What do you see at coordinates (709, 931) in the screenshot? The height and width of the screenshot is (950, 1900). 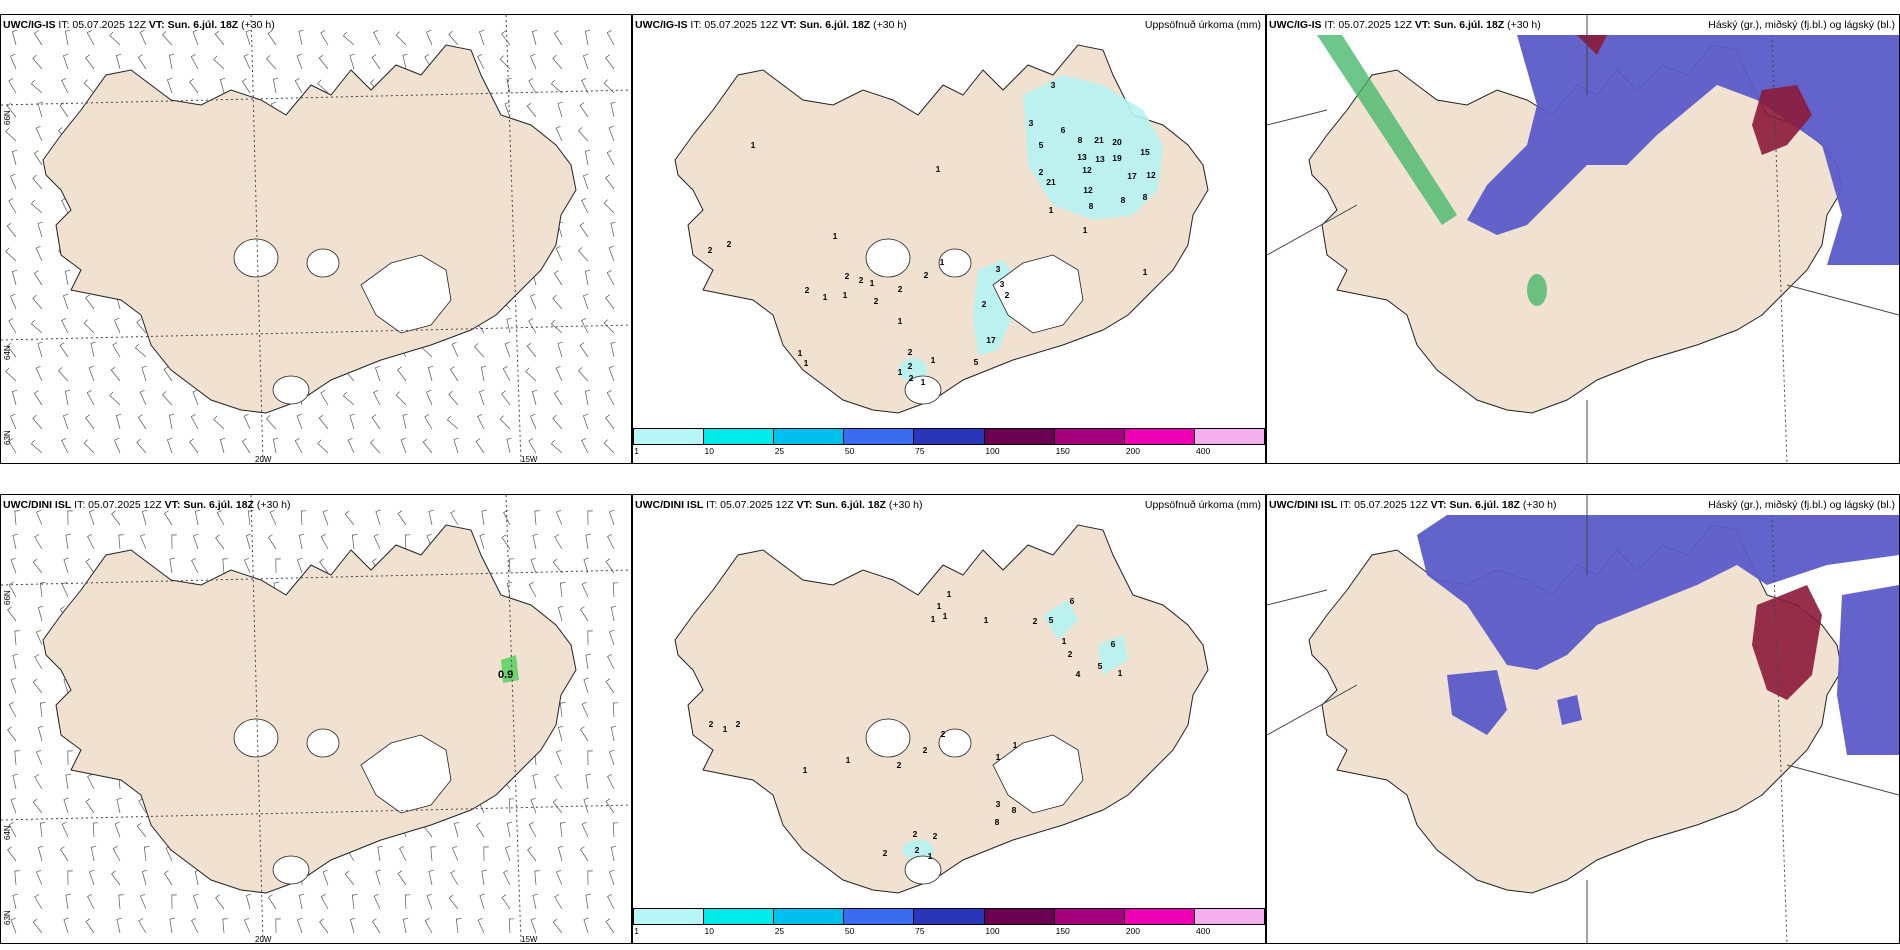 I see `colorbar-label: 10` at bounding box center [709, 931].